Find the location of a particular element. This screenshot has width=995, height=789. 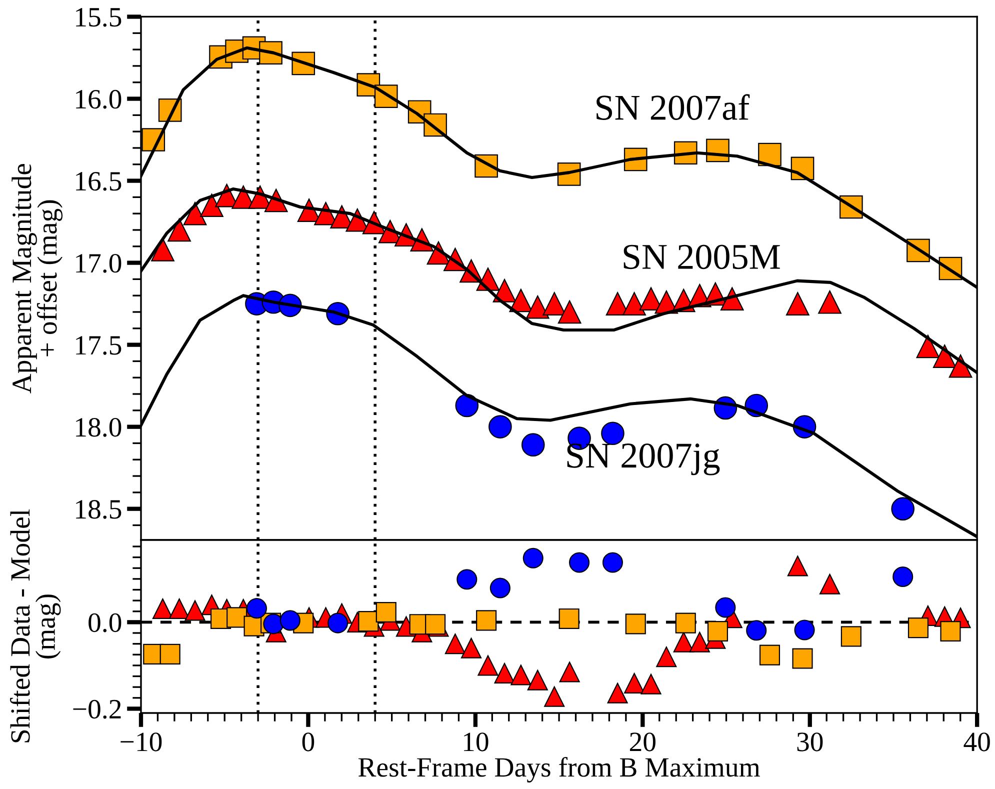

y-axis-title: Shifted Data - Model (mag) is located at coordinates (35, 625).